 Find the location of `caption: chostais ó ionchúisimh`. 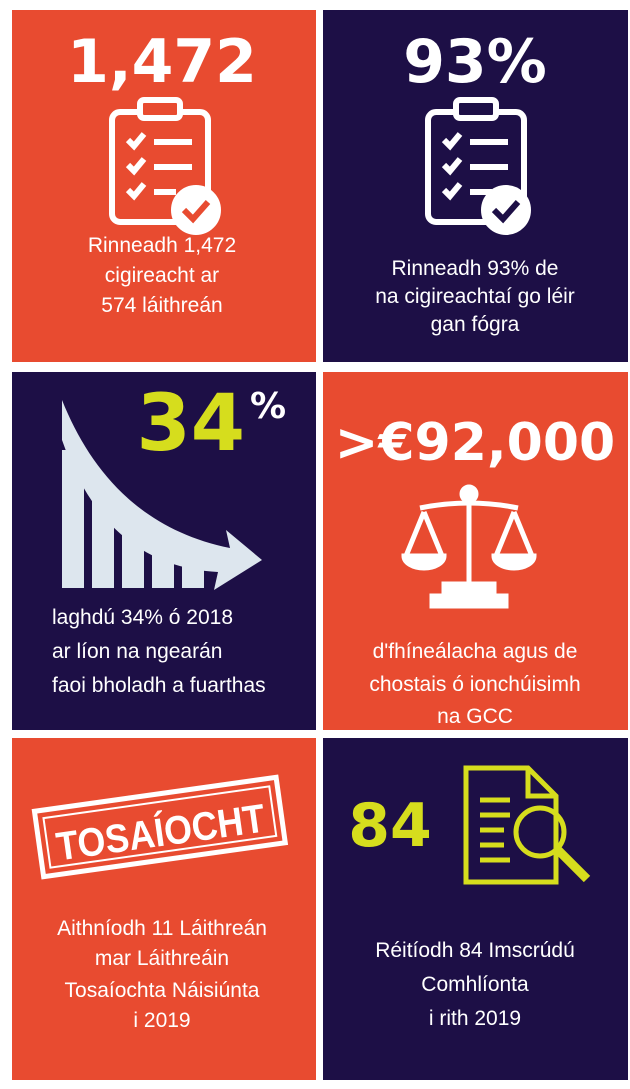

caption: chostais ó ionchúisimh is located at coordinates (474, 684).